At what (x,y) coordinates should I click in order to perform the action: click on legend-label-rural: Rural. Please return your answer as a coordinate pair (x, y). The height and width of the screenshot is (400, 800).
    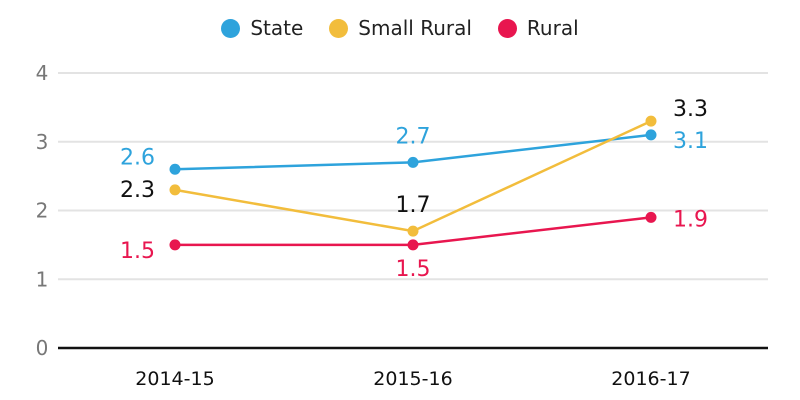
    Looking at the image, I should click on (552, 28).